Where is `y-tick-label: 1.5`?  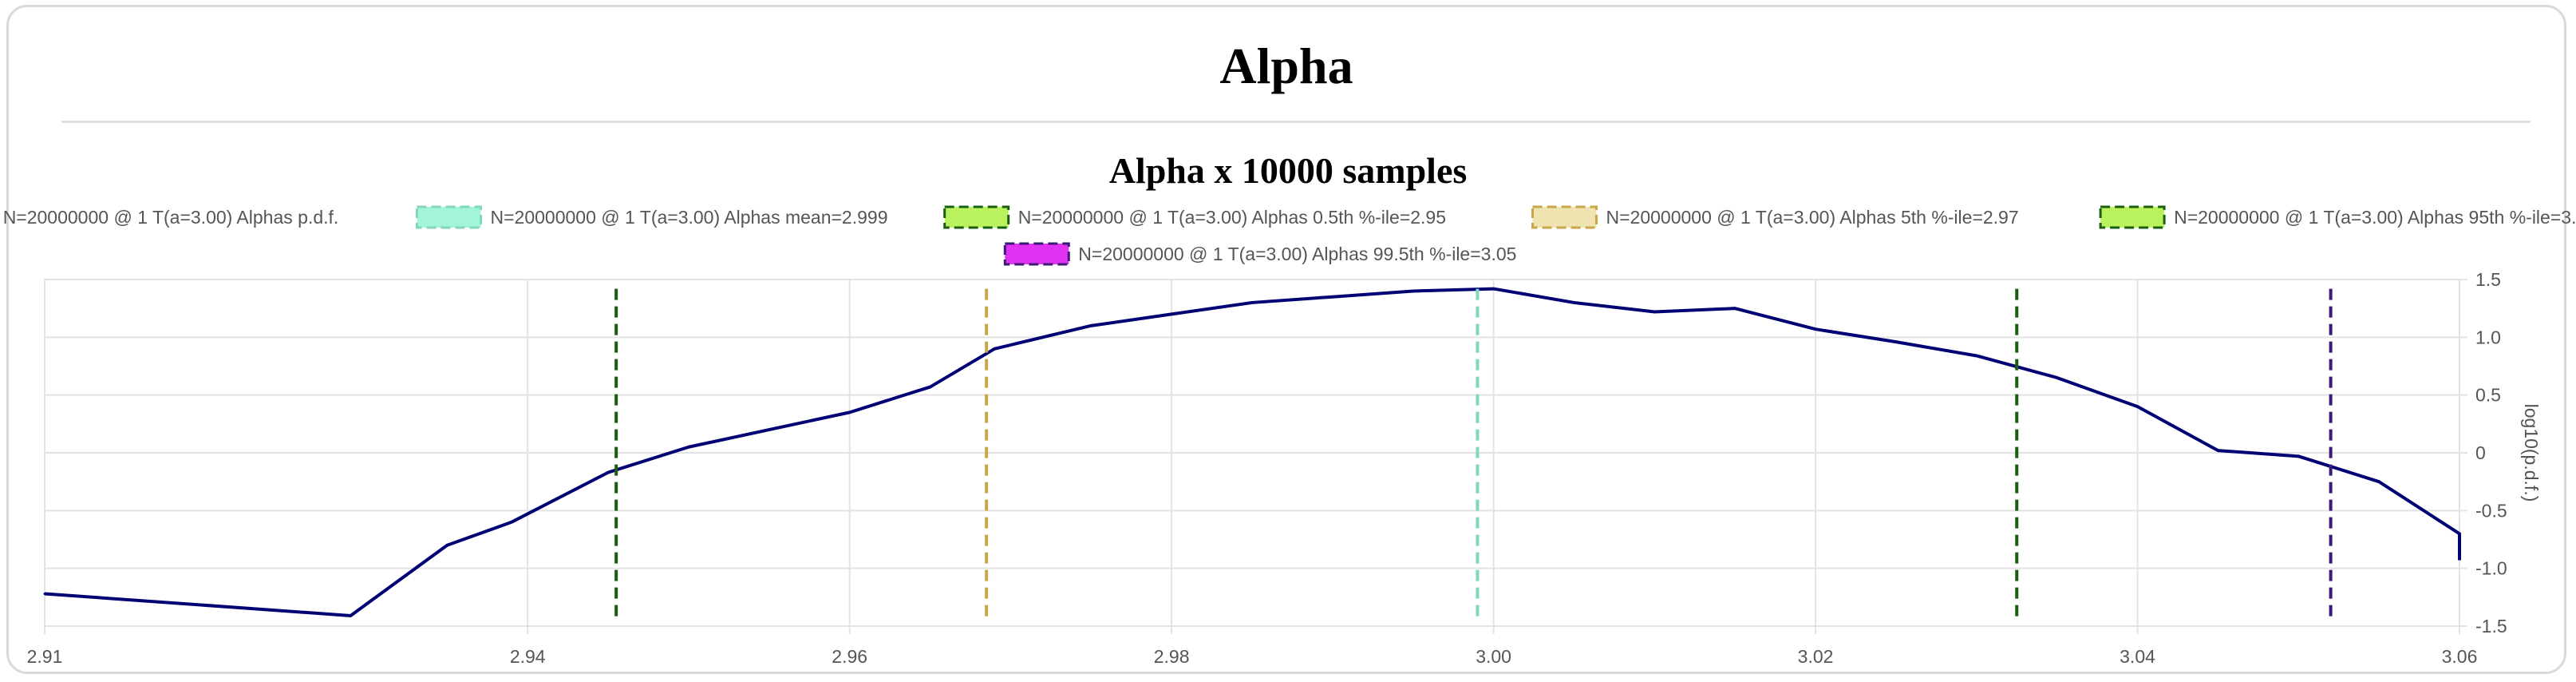 y-tick-label: 1.5 is located at coordinates (2488, 279).